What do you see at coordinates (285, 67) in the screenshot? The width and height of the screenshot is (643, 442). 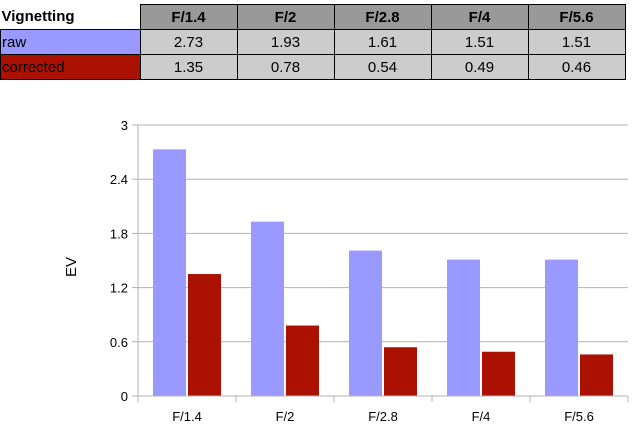 I see `table-cell: 0.78` at bounding box center [285, 67].